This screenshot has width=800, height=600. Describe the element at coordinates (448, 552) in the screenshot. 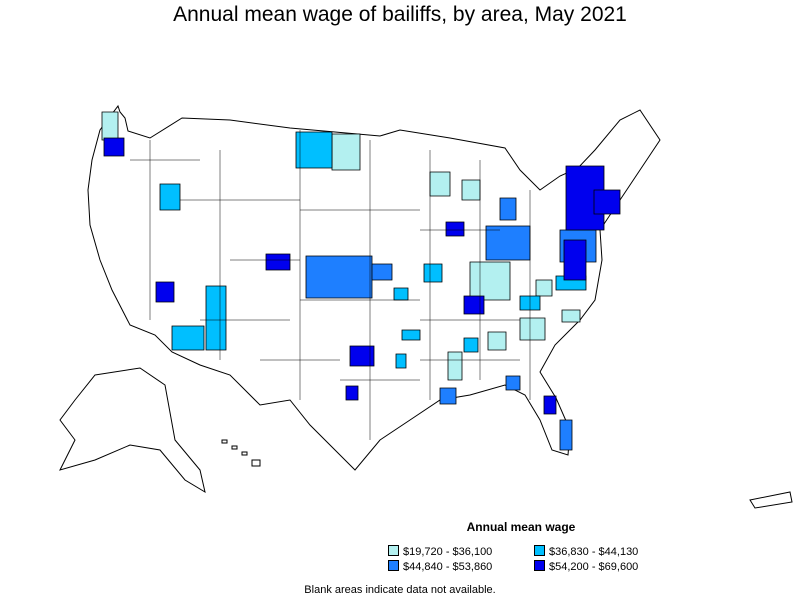

I see `legend-label-1: $19,720 - $36,100` at that location.